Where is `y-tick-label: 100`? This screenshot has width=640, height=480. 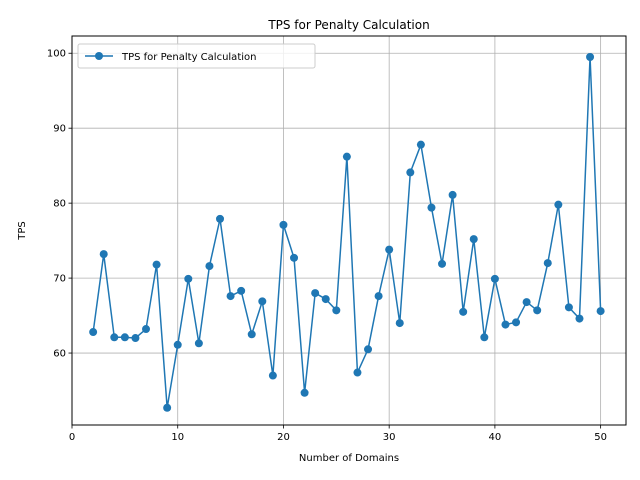
y-tick-label: 100 is located at coordinates (56, 54).